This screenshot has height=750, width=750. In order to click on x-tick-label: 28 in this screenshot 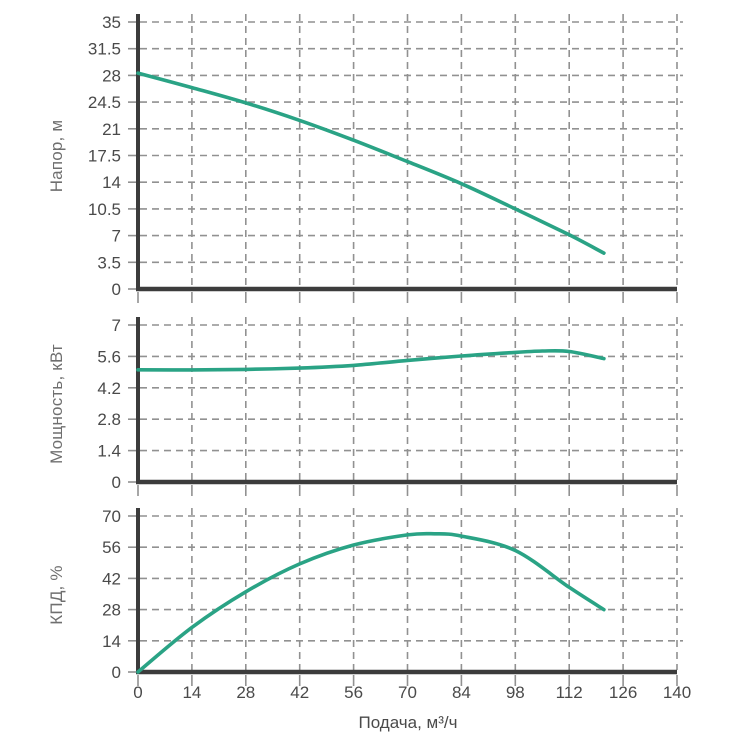, I will do `click(245, 692)`.